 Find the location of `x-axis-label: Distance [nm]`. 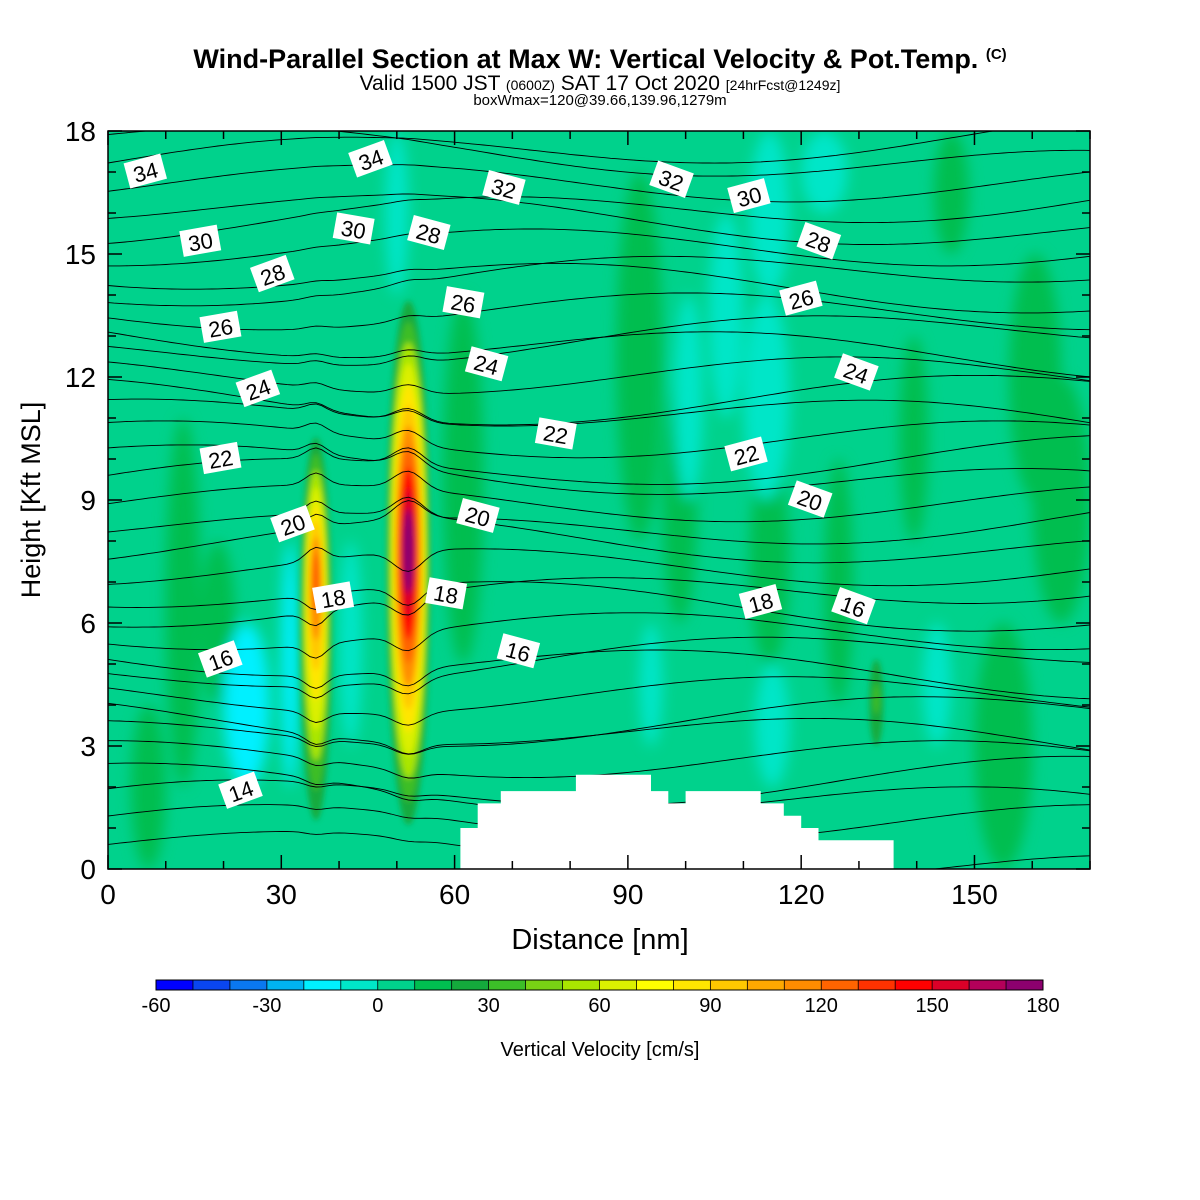

x-axis-label: Distance [nm] is located at coordinates (599, 940).